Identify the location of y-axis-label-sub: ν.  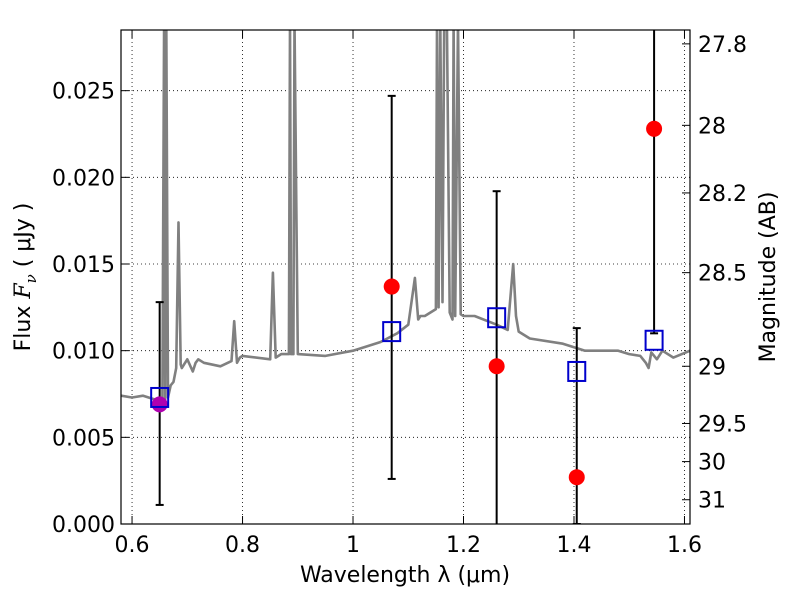
(31, 278).